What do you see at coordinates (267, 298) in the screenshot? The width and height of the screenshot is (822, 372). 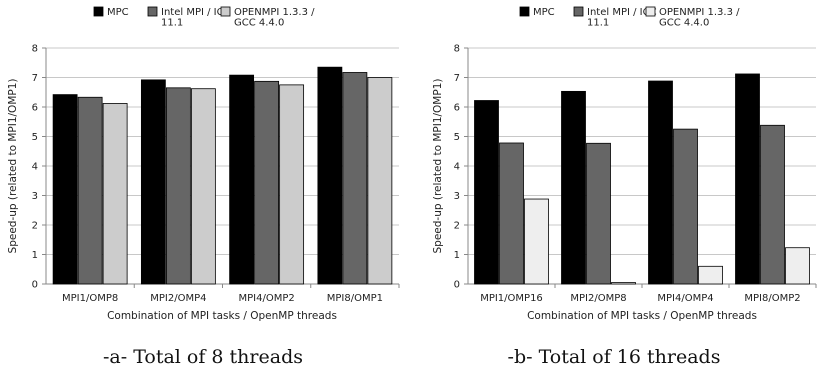 I see `x-tick-label: MPI4/OMP2` at bounding box center [267, 298].